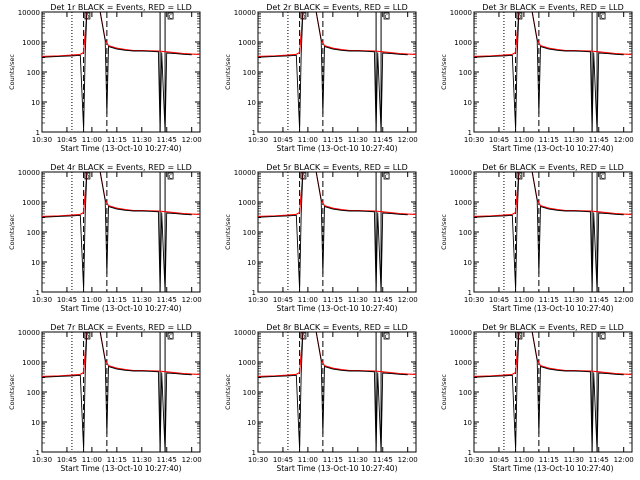  I want to click on panel-title: Det 4r BLACK = Events, RED = LLD, so click(121, 167).